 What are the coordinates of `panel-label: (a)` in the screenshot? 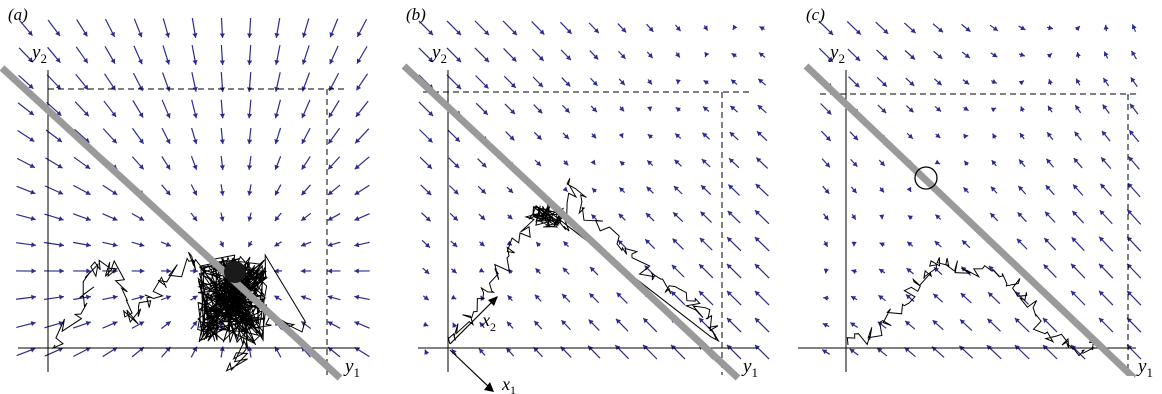 It's located at (18, 14).